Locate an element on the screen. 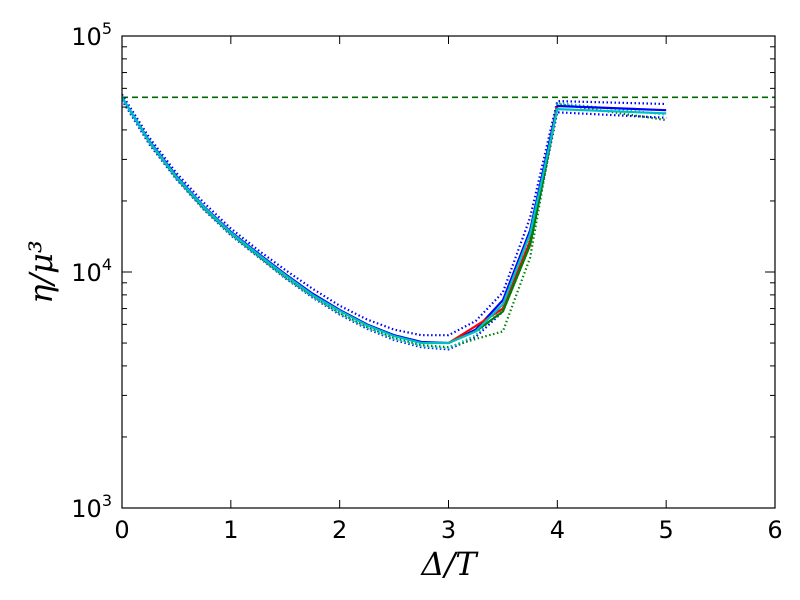 This screenshot has width=800, height=600. y-tick-label: 10³ is located at coordinates (91, 507).